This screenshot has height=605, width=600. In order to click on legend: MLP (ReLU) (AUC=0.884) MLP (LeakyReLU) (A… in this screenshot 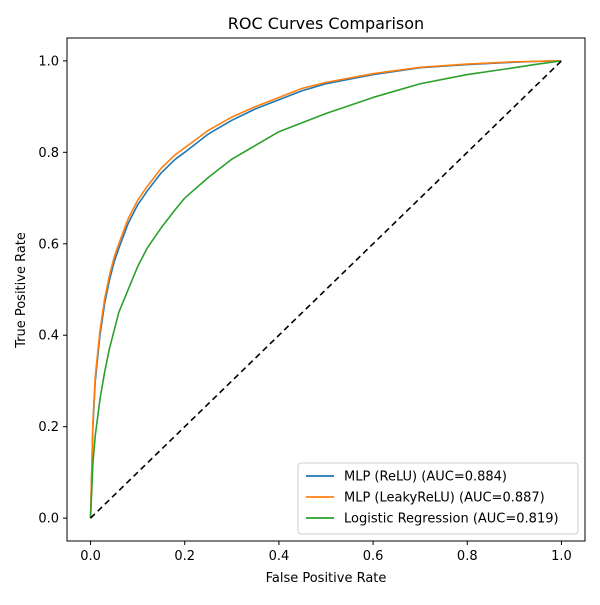, I will do `click(438, 498)`.